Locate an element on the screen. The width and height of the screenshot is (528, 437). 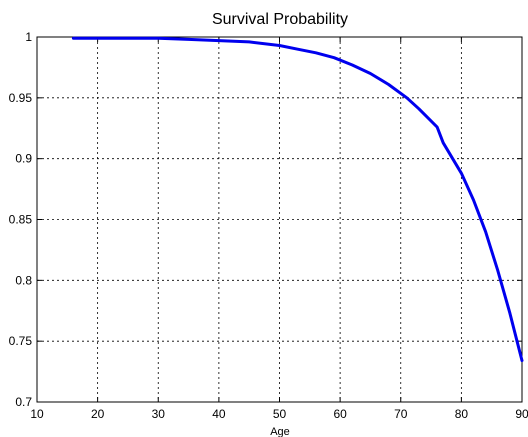
y-tick-label: 0.75 is located at coordinates (21, 341).